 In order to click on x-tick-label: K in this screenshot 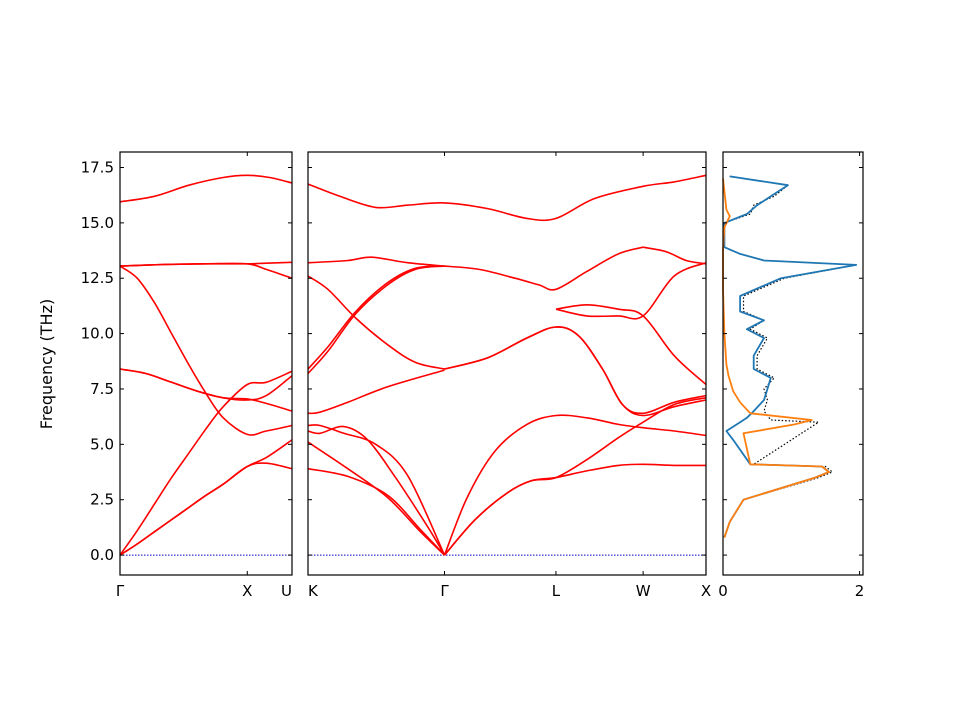, I will do `click(313, 591)`.